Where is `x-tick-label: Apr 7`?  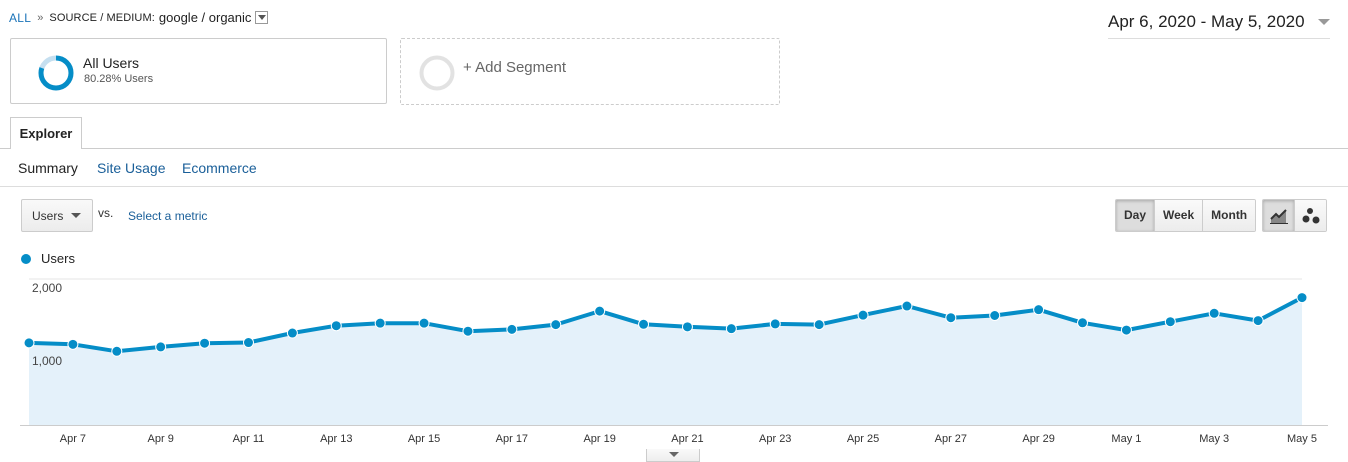 x-tick-label: Apr 7 is located at coordinates (73, 439).